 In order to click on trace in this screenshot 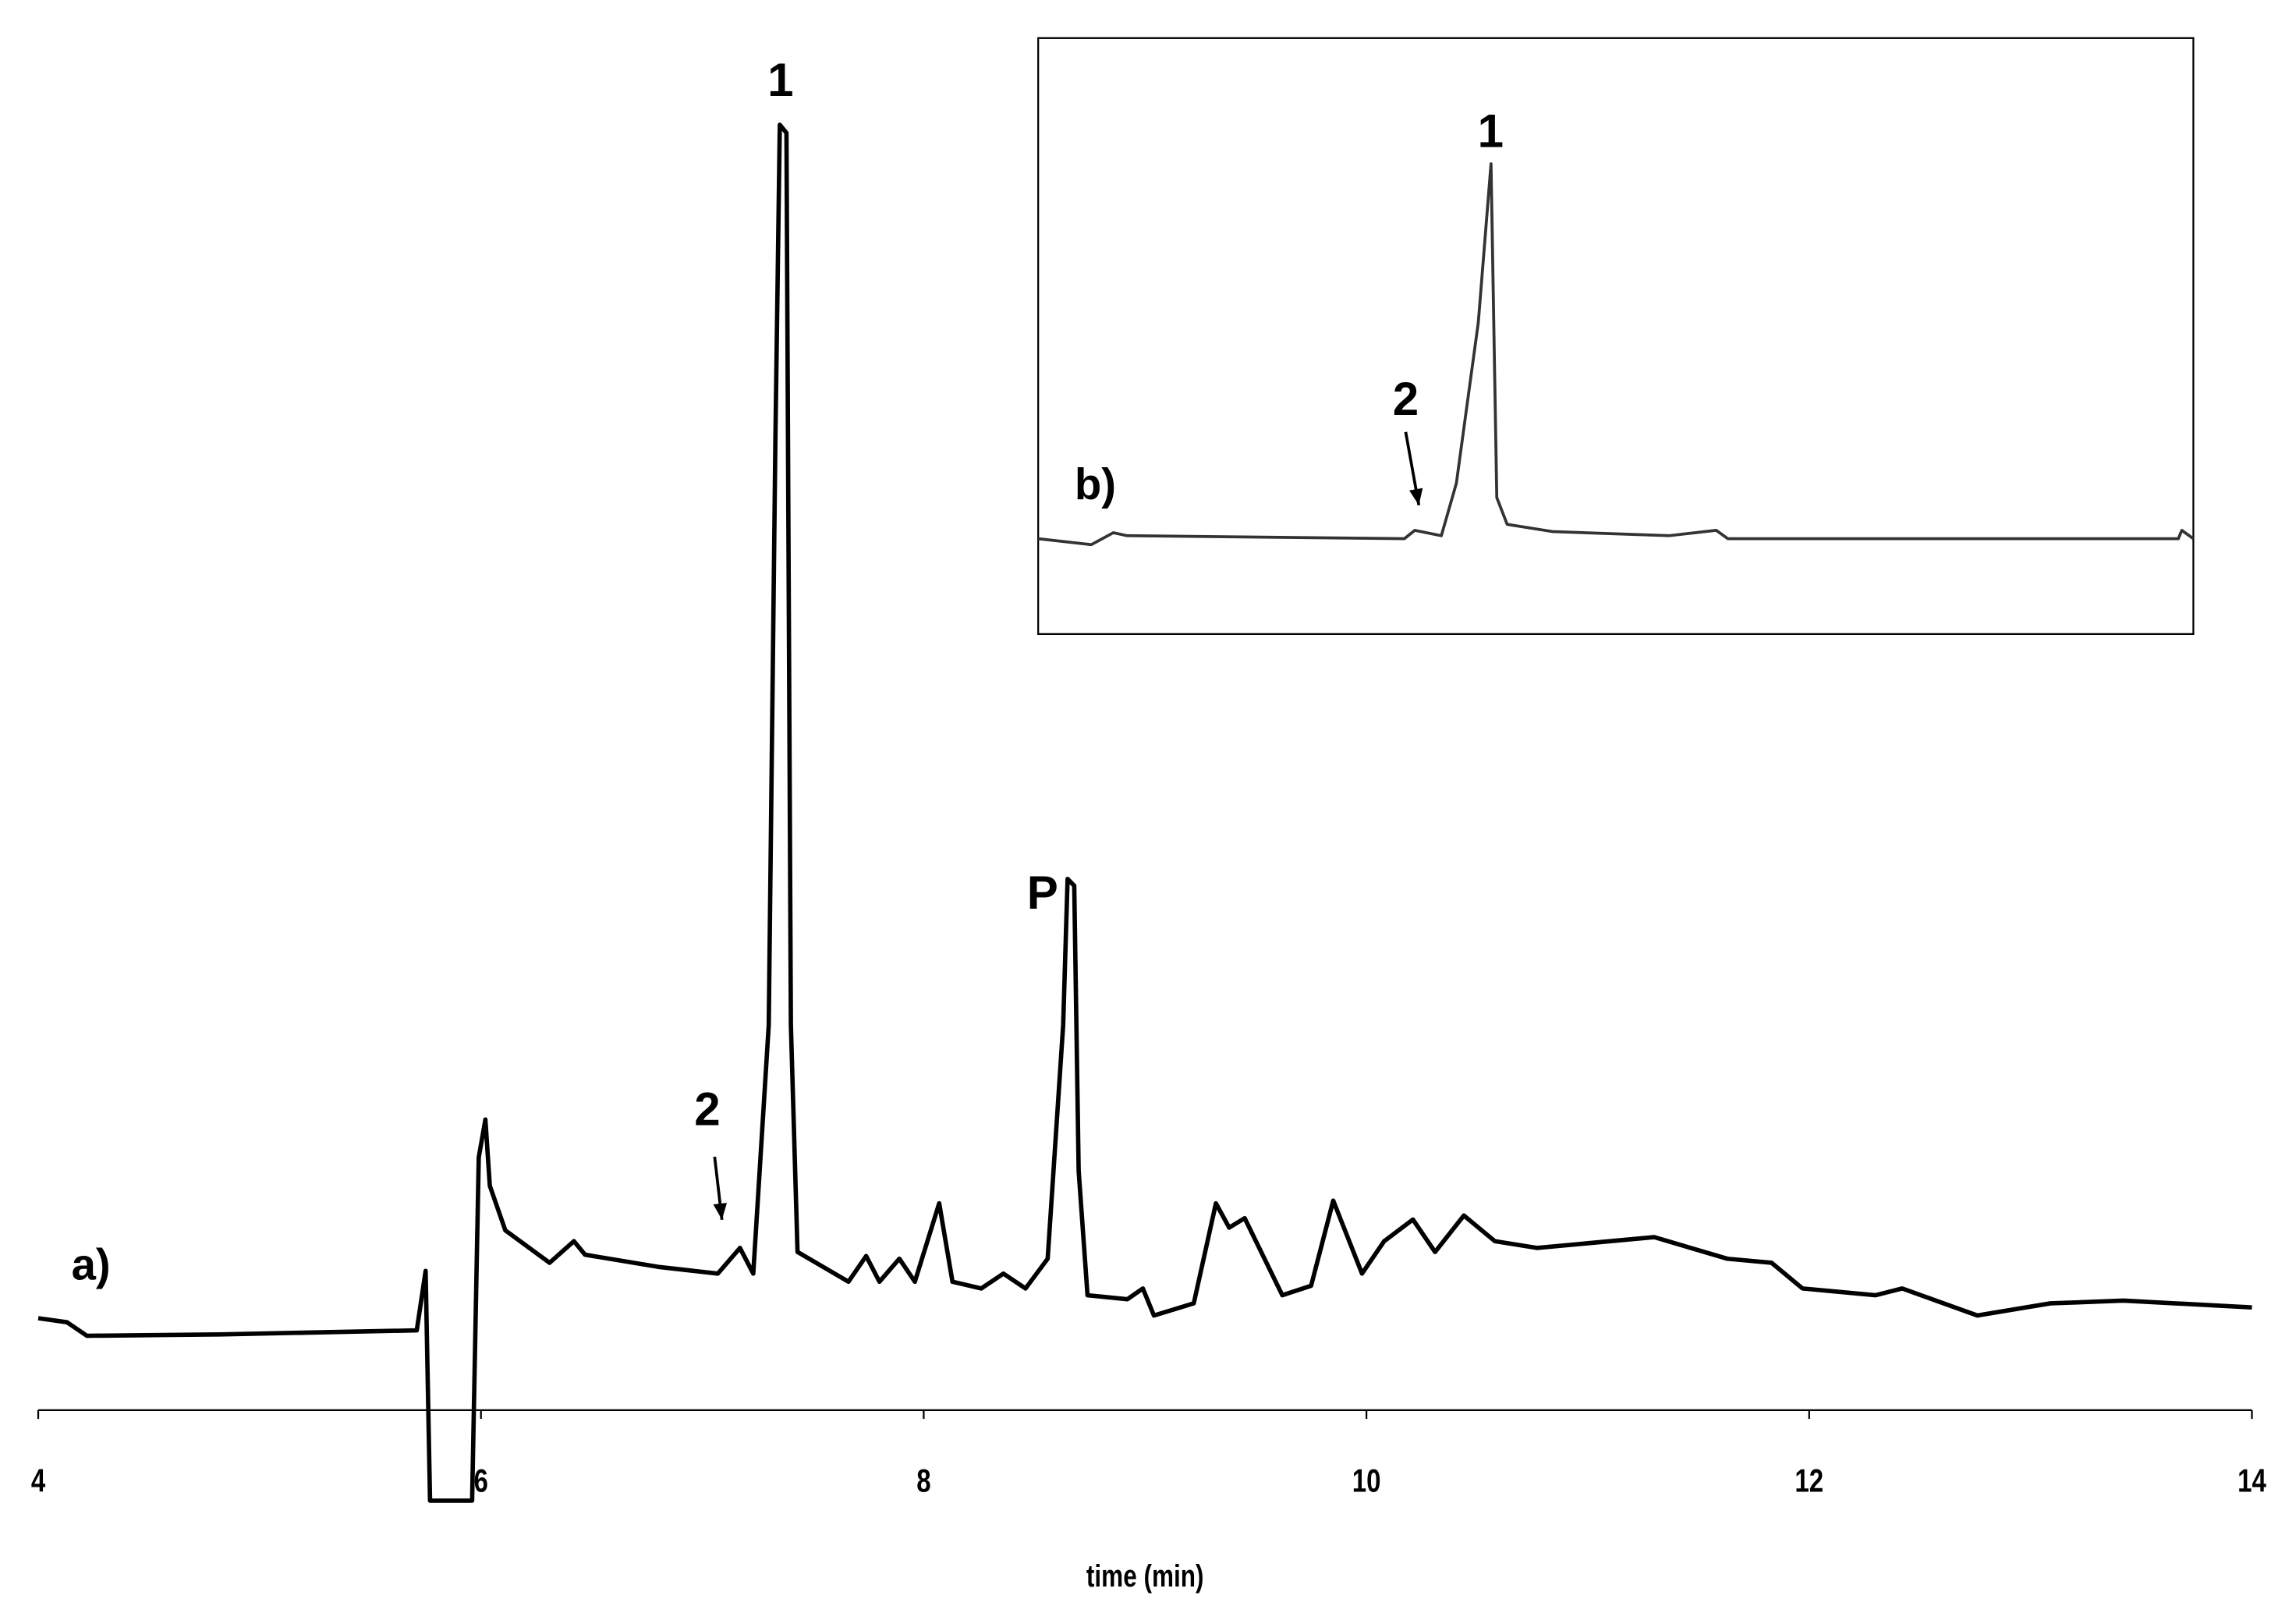, I will do `click(1616, 354)`.